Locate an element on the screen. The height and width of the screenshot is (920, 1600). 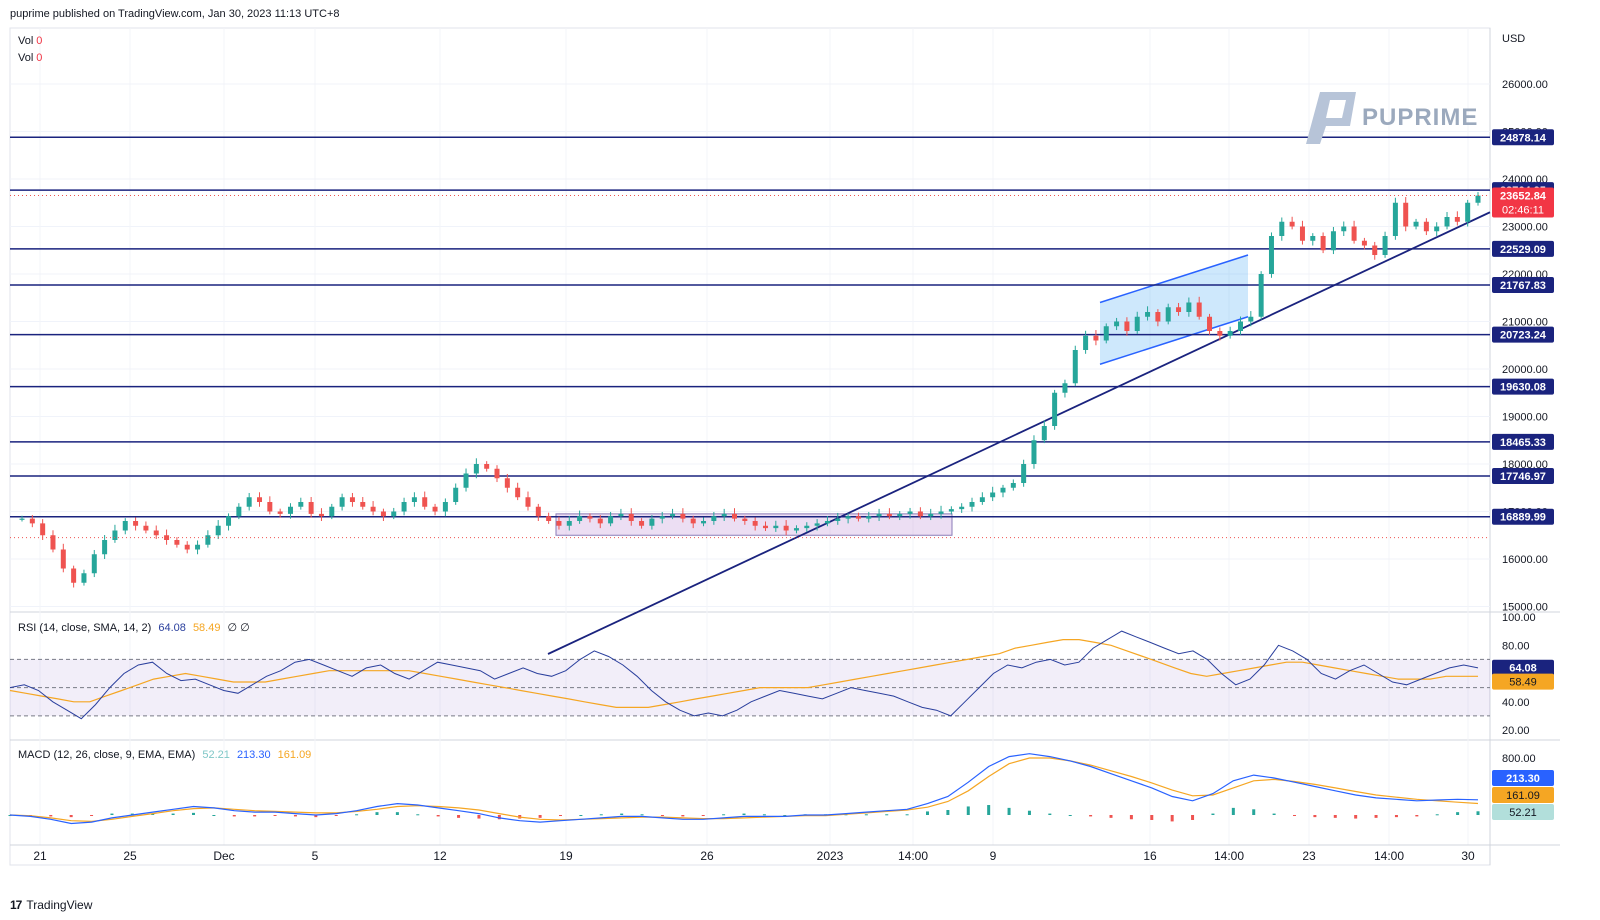
macd-line-value-box is located at coordinates (1523, 778).